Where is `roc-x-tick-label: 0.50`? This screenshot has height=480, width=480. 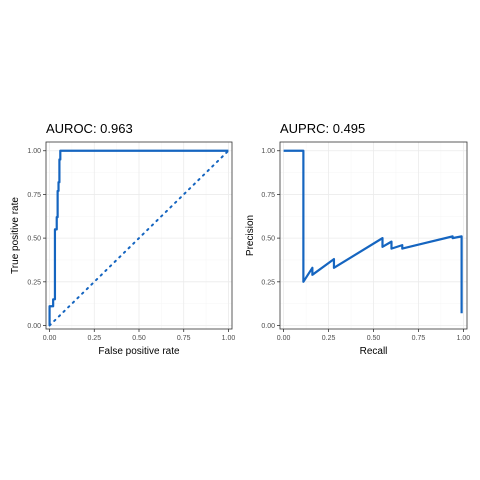 roc-x-tick-label: 0.50 is located at coordinates (139, 338).